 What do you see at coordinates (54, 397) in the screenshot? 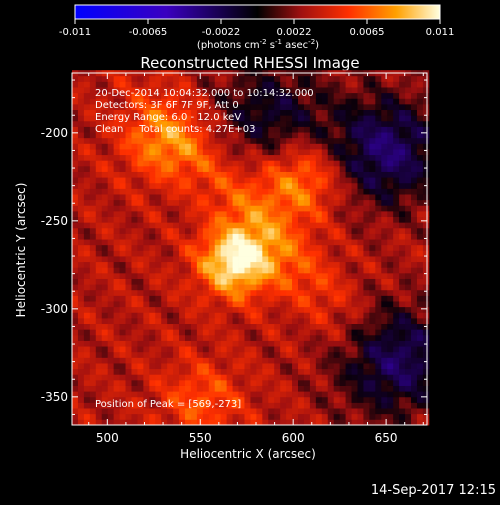
I see `y-tick-label: -350` at bounding box center [54, 397].